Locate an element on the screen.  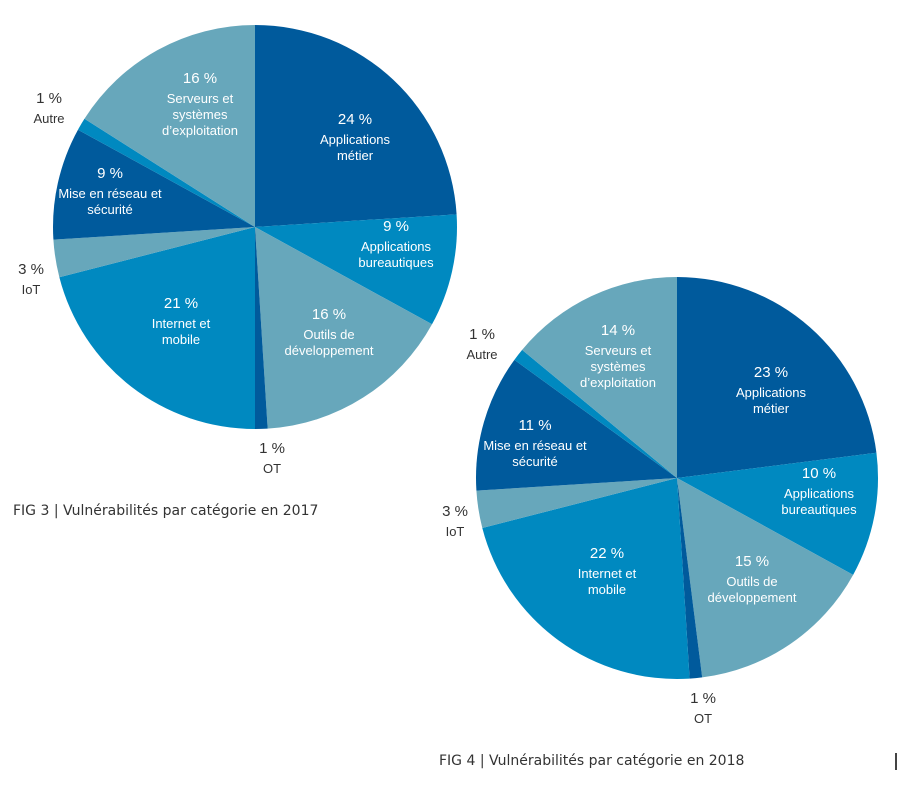
edge-marker is located at coordinates (896, 761).